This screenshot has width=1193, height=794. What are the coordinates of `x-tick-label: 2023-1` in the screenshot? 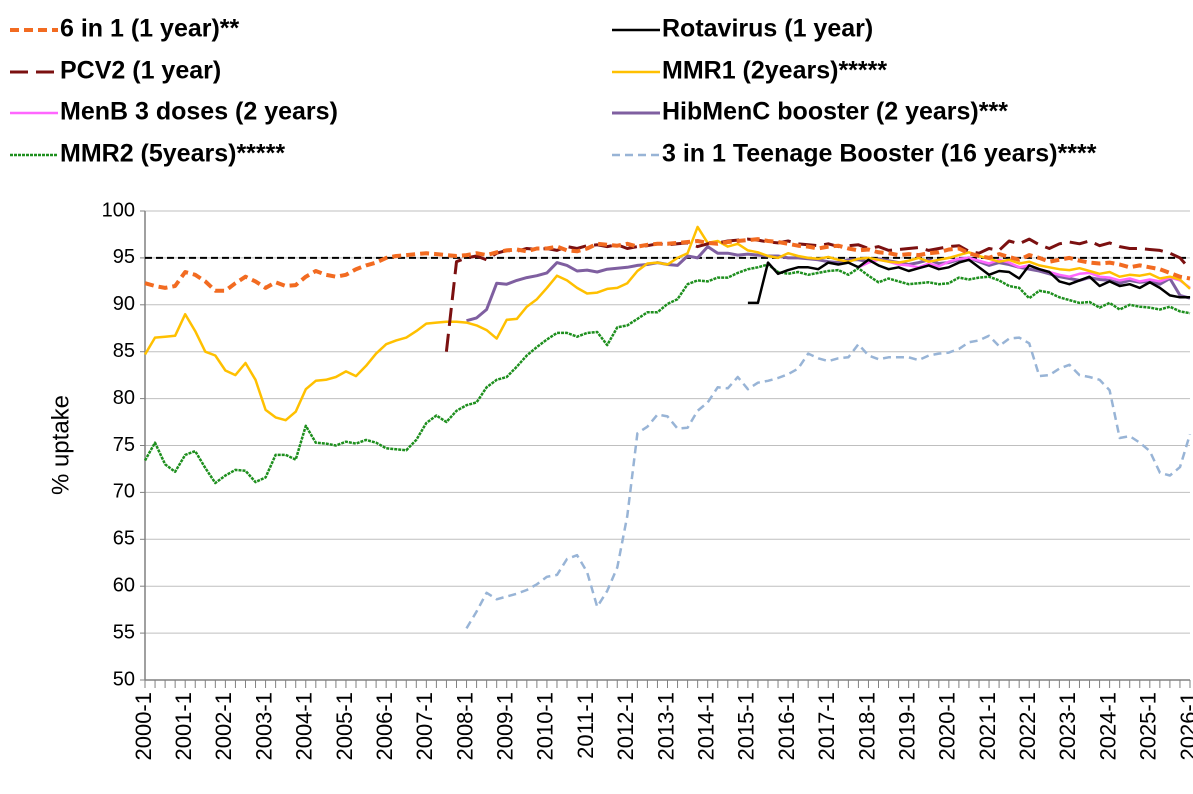 It's located at (1067, 726).